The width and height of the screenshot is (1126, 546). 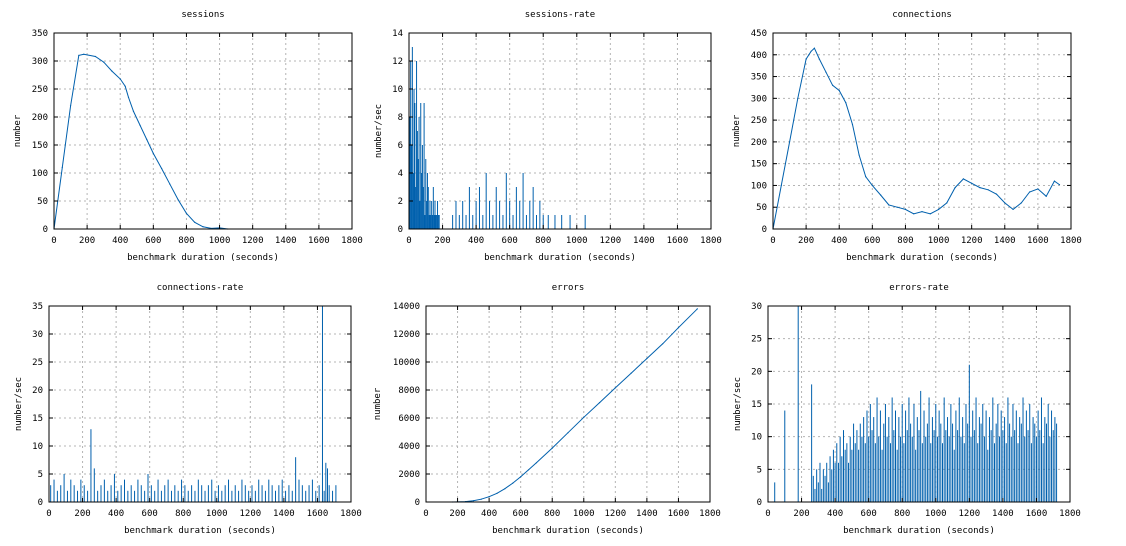 What do you see at coordinates (761, 208) in the screenshot?
I see `y-tick-label: 50` at bounding box center [761, 208].